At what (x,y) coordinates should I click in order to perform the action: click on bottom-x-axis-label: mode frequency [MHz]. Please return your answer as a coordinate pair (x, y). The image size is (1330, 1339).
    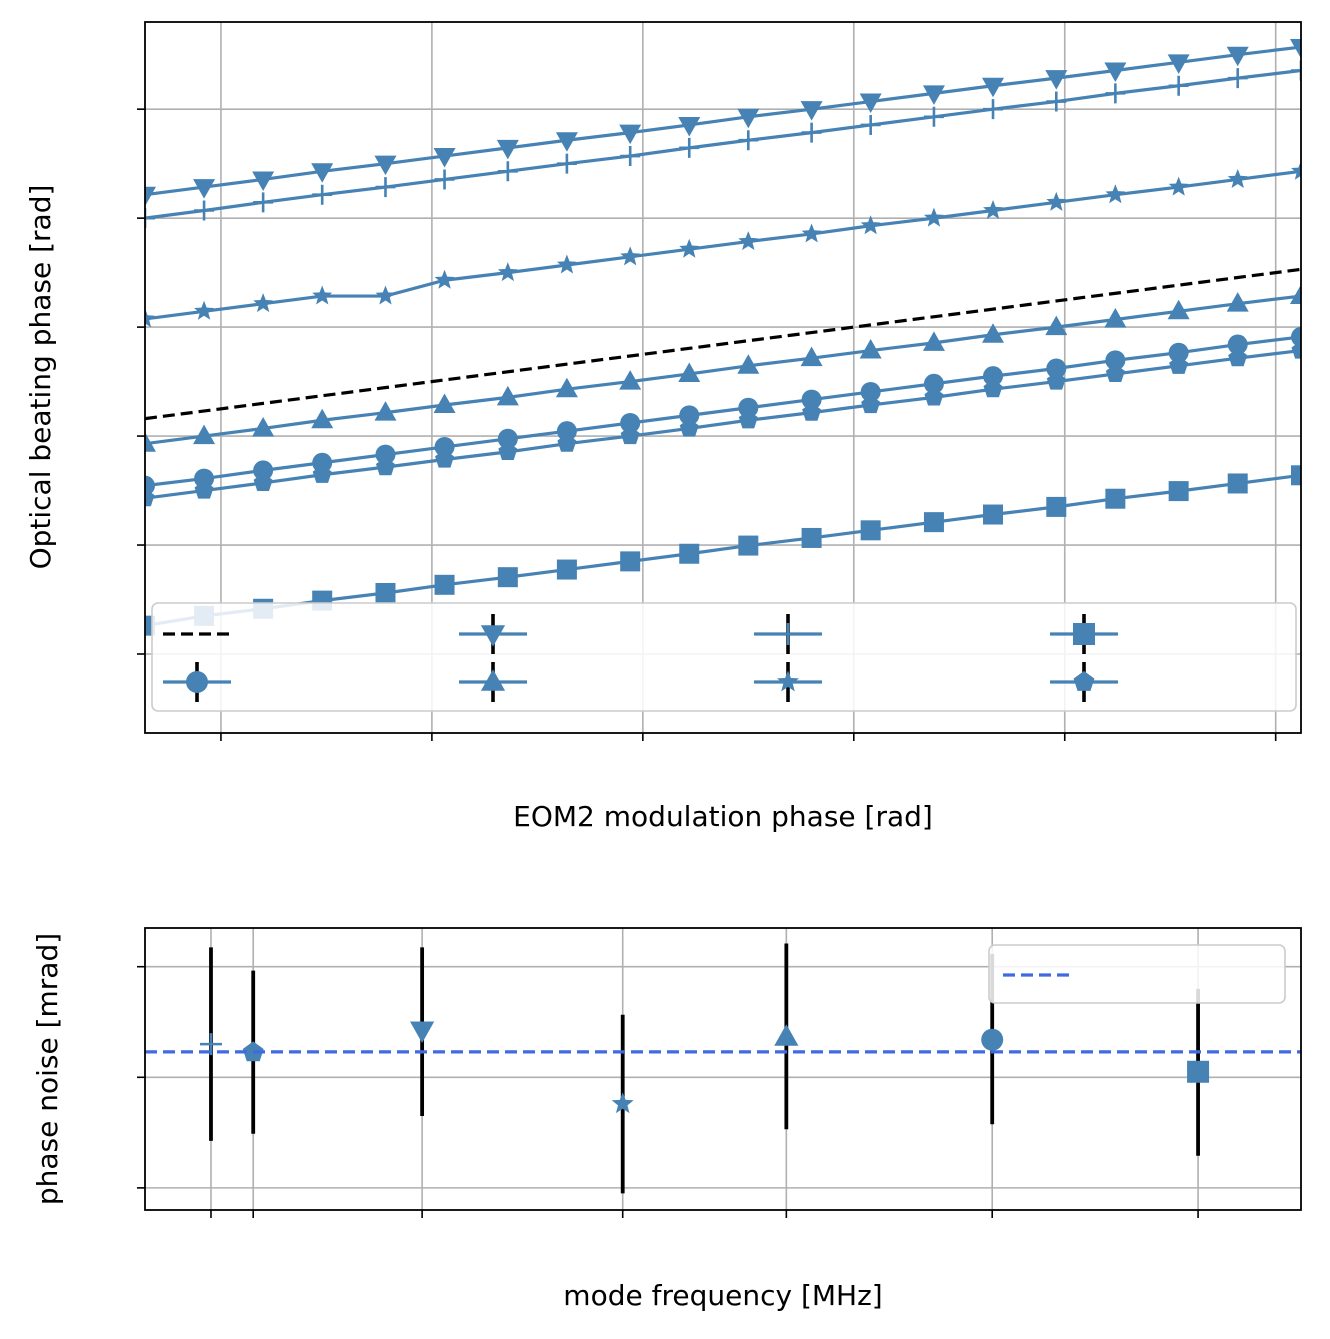
    Looking at the image, I should click on (722, 1295).